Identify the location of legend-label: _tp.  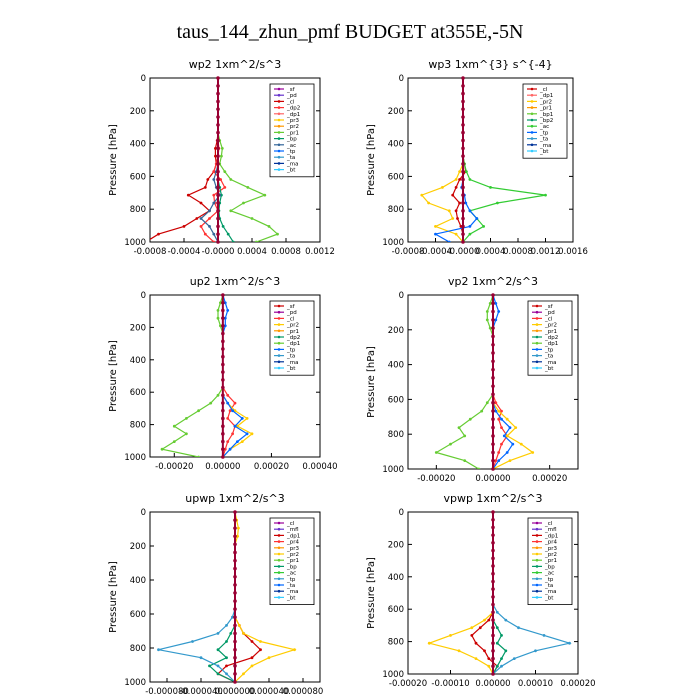
(291, 152).